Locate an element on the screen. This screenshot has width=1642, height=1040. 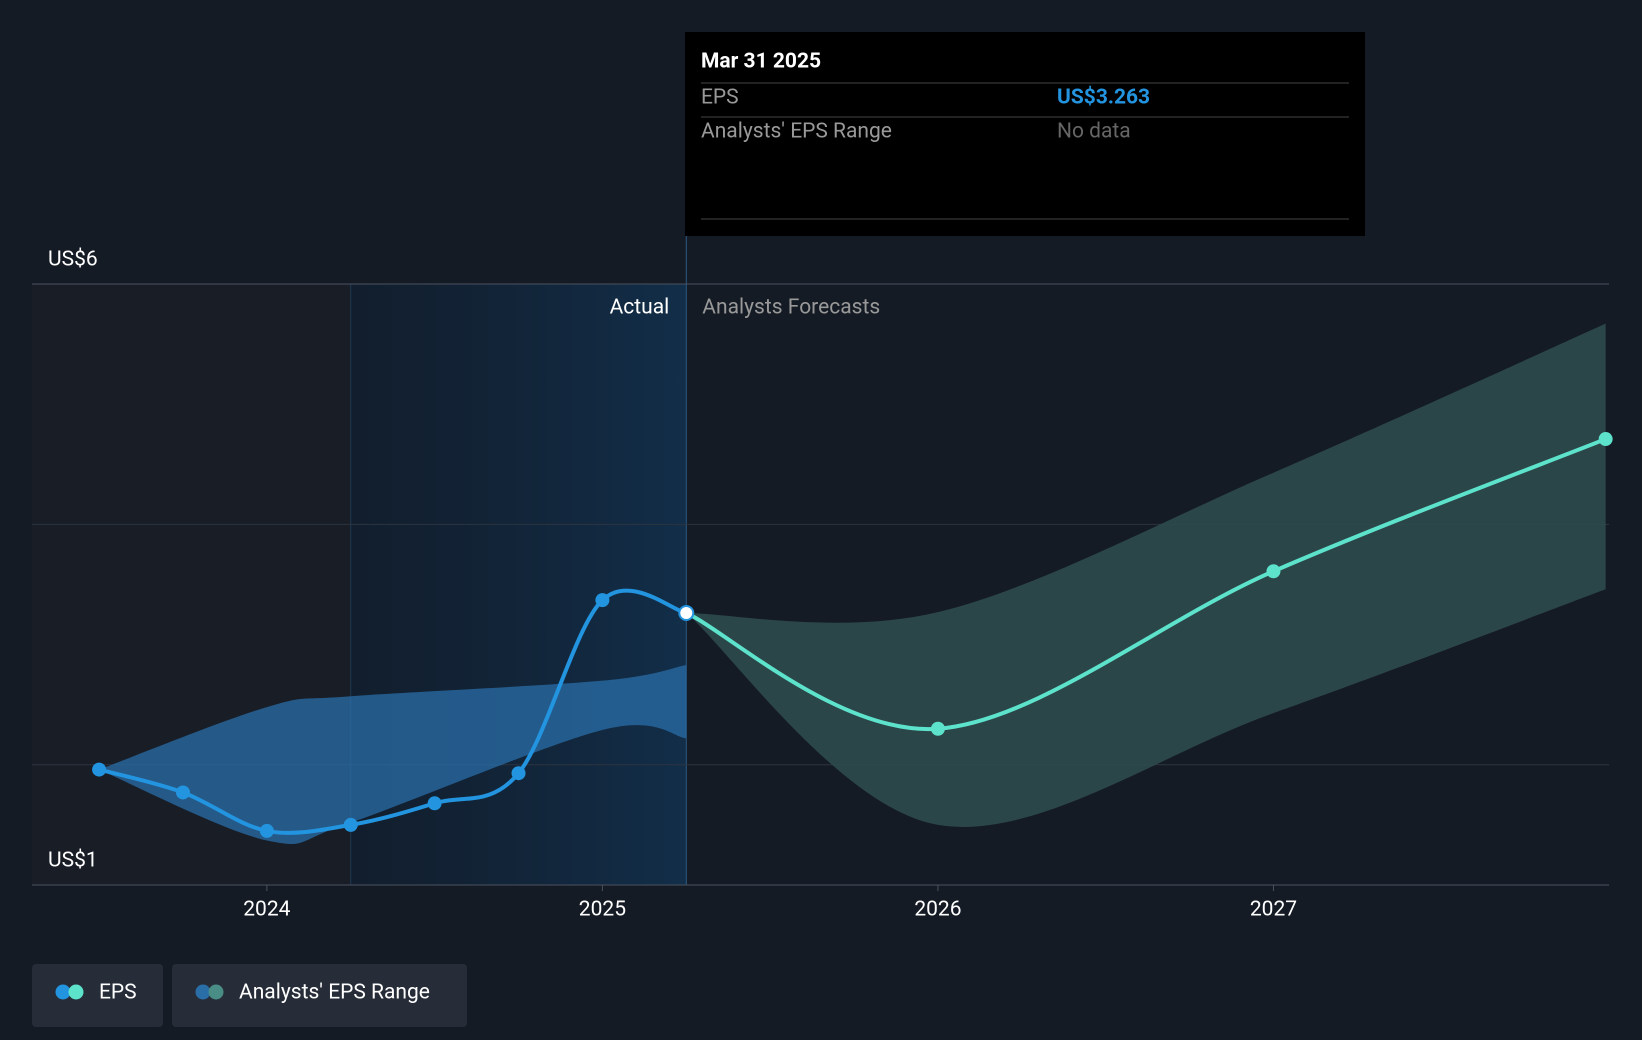
y-tick-label: US$1 is located at coordinates (73, 861).